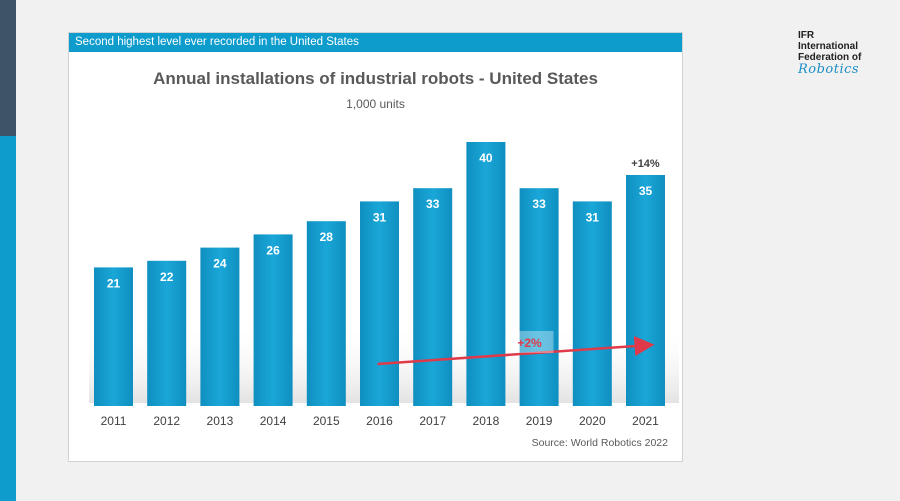 The width and height of the screenshot is (900, 501). Describe the element at coordinates (486, 158) in the screenshot. I see `data-label-2018: 40` at that location.